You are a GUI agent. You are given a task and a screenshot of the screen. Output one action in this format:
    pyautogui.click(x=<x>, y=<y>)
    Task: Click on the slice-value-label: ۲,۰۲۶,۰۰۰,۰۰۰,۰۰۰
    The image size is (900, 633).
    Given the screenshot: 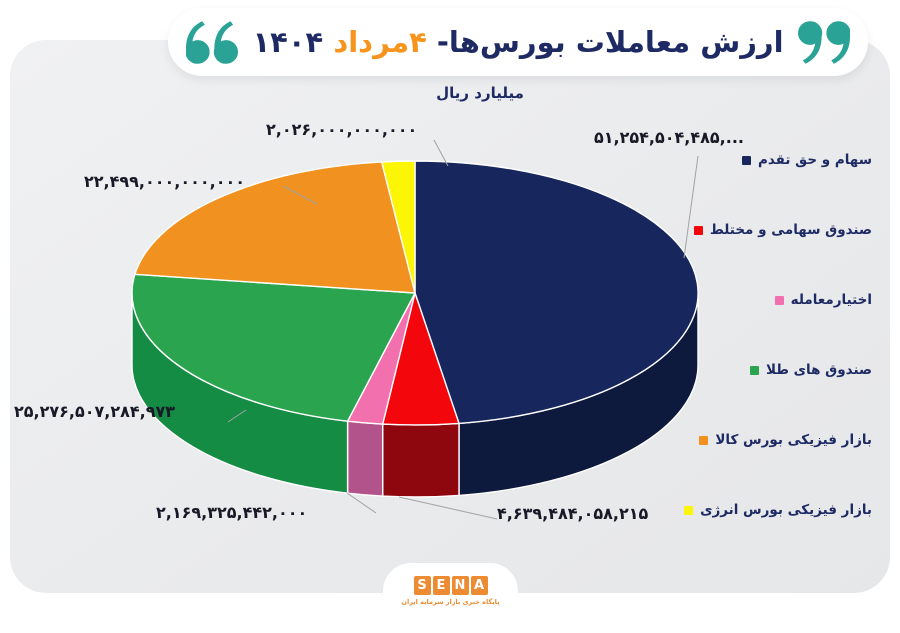 What is the action you would take?
    pyautogui.click(x=342, y=129)
    